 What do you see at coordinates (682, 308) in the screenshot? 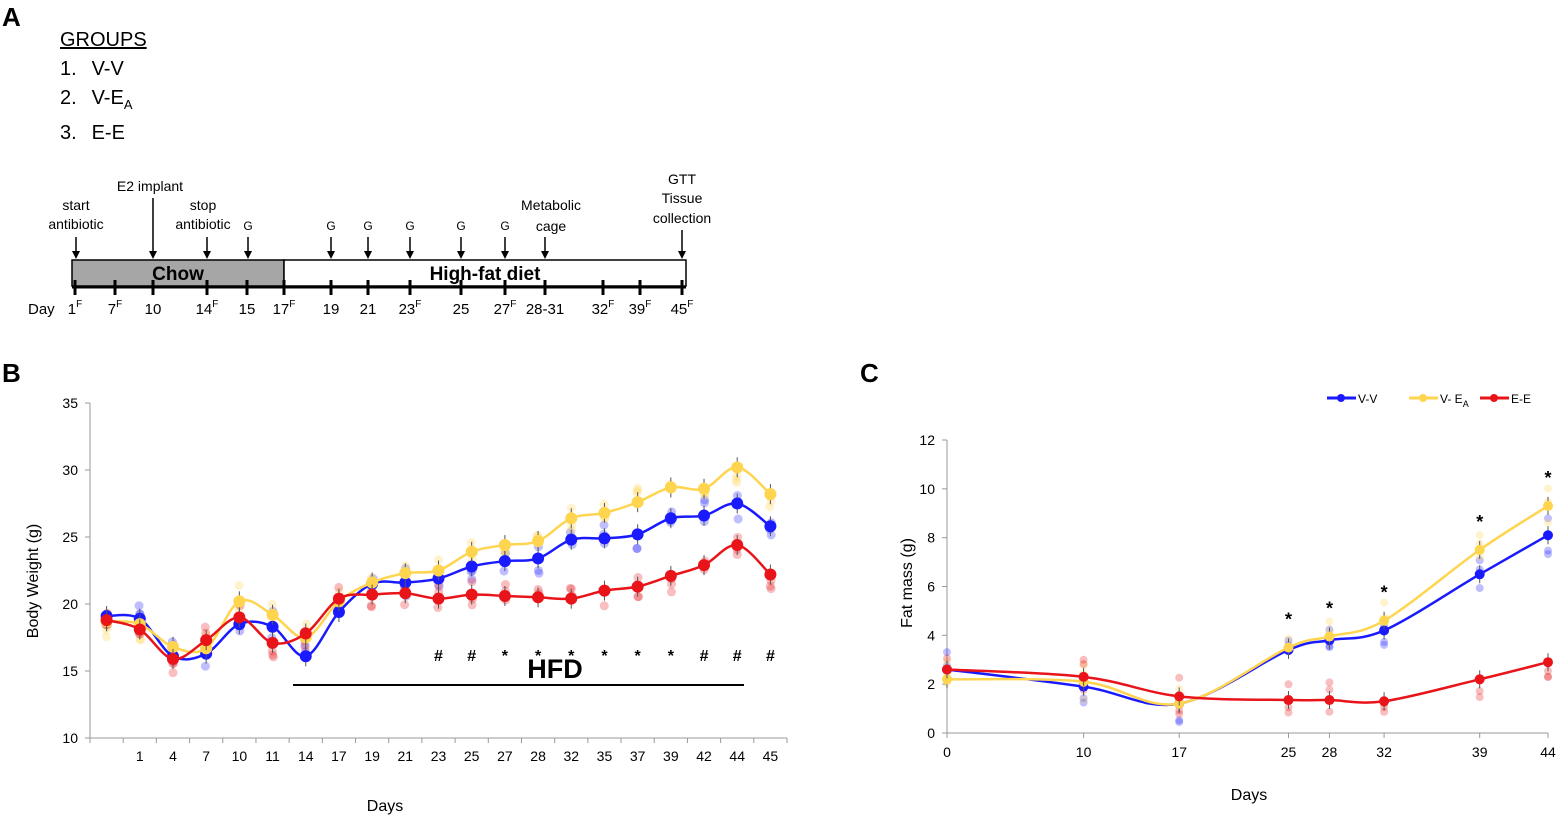
I see `timeline-day-45: 45F` at bounding box center [682, 308].